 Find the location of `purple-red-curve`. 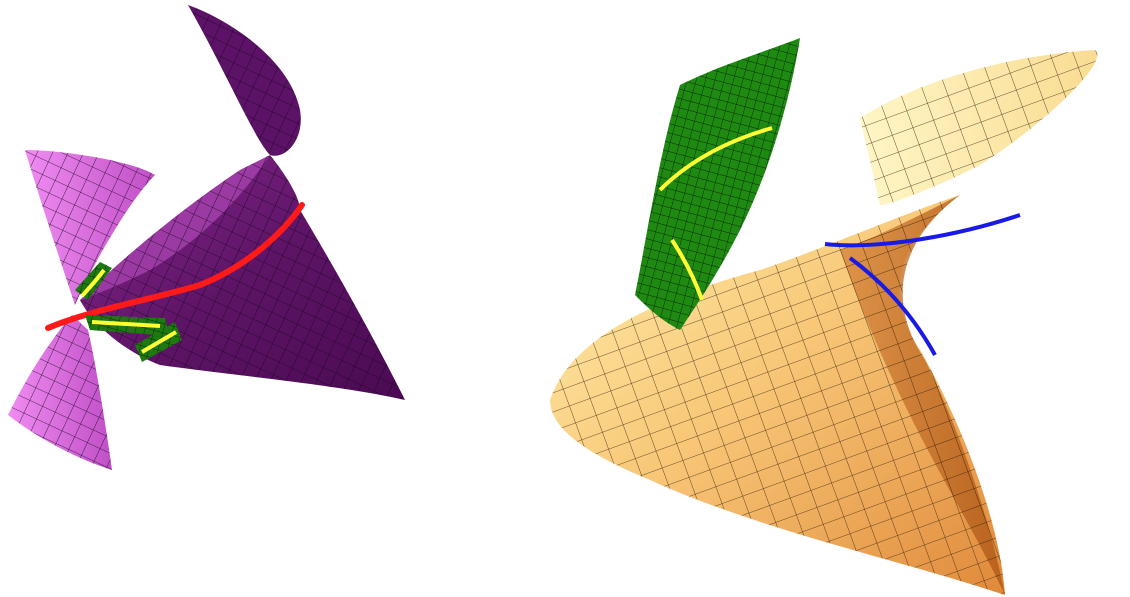

purple-red-curve is located at coordinates (175, 266).